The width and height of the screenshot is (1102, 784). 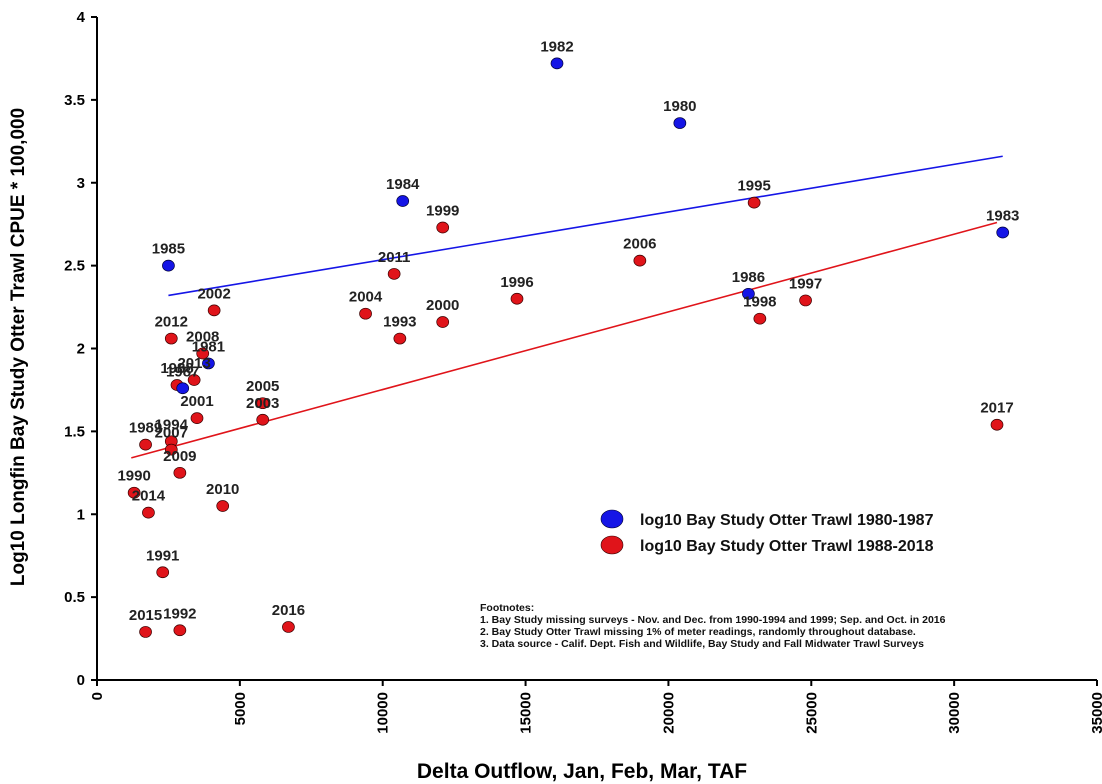 What do you see at coordinates (263, 419) in the screenshot?
I see `point-2003` at bounding box center [263, 419].